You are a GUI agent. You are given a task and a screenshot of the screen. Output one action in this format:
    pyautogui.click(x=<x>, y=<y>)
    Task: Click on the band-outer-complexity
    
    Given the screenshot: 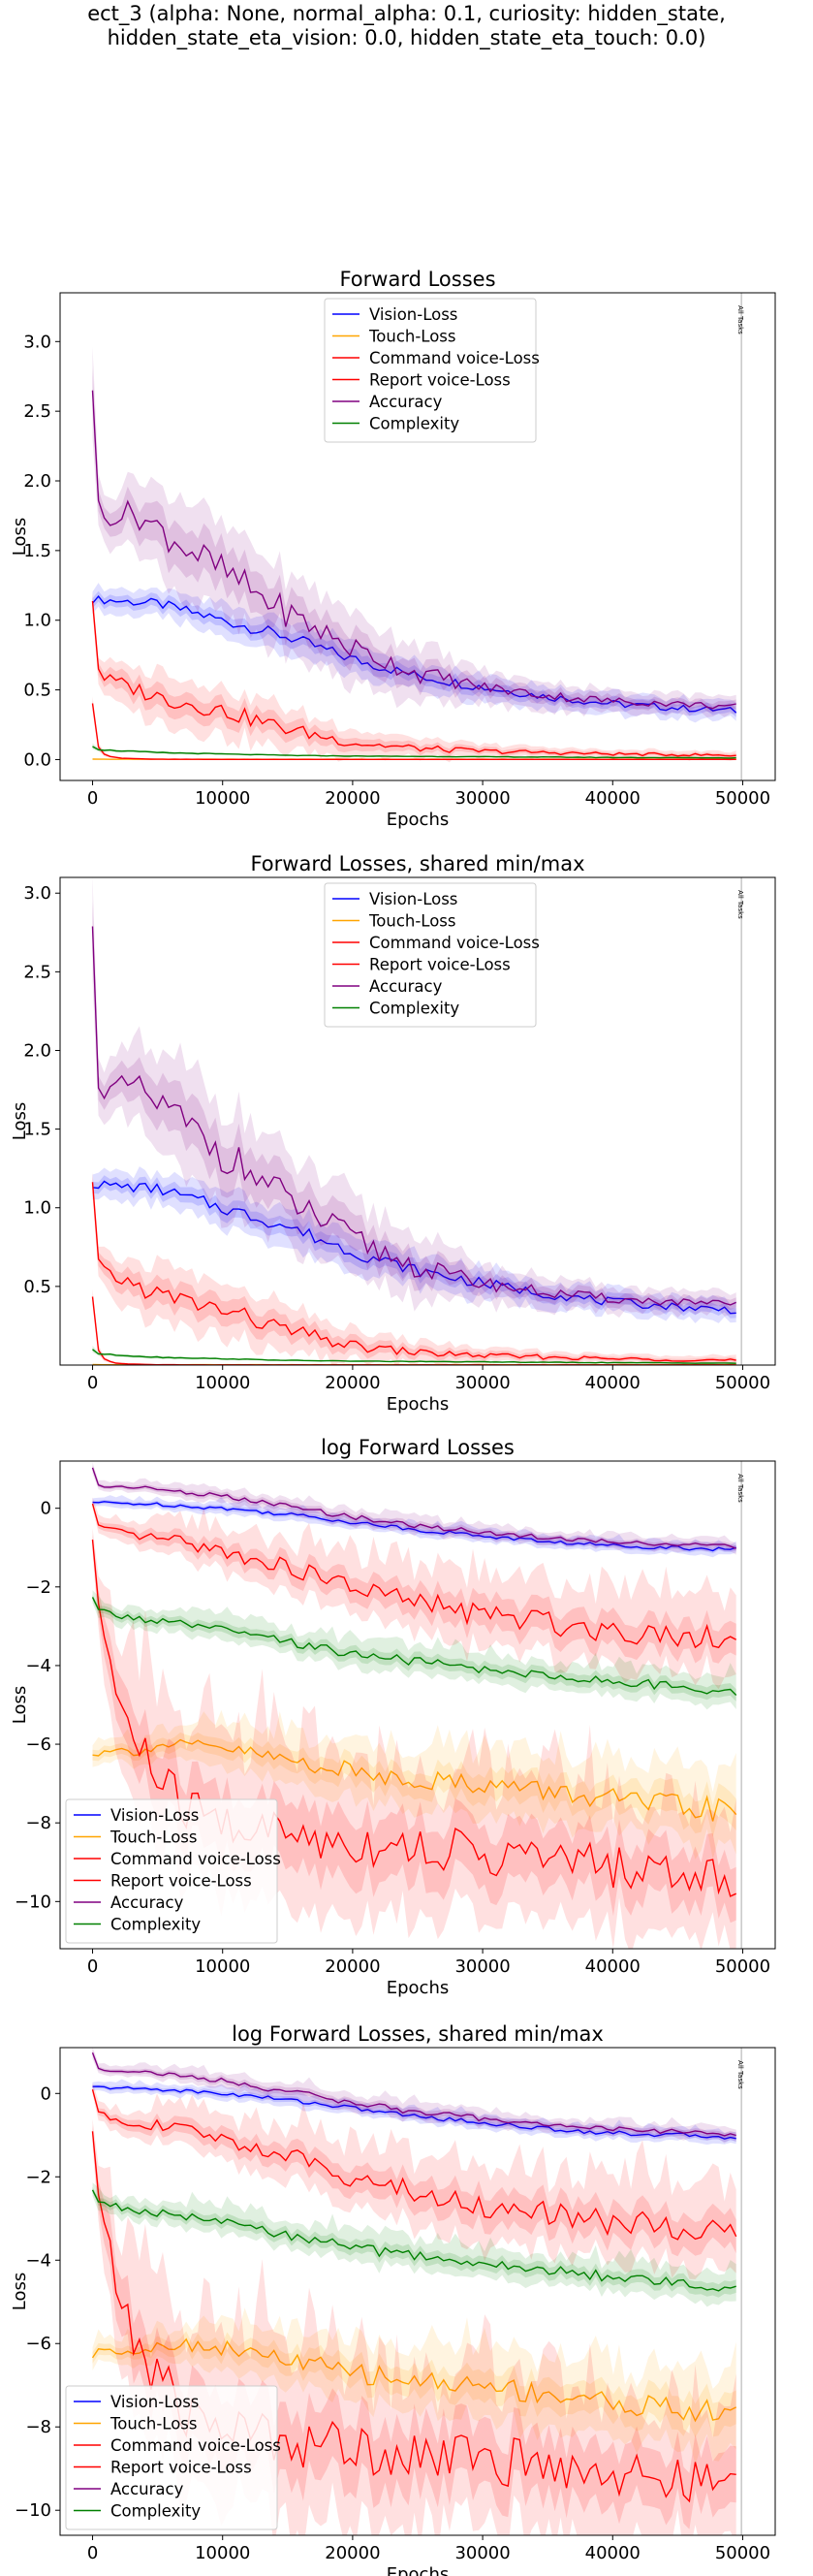 What is the action you would take?
    pyautogui.click(x=414, y=2244)
    